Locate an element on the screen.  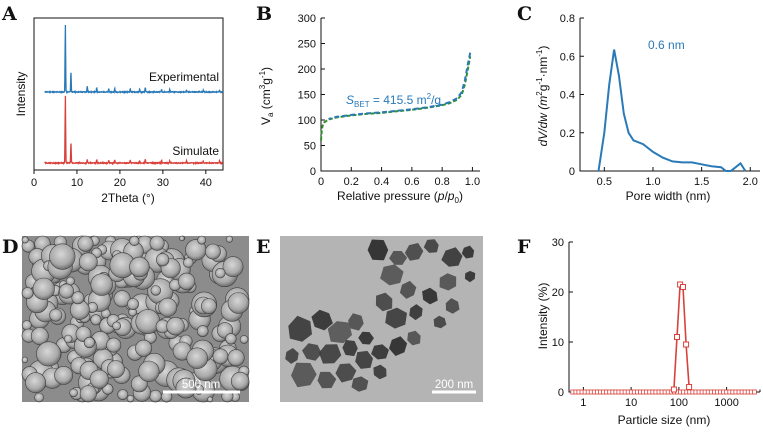
y-tick-label-b: 100 is located at coordinates (307, 121).